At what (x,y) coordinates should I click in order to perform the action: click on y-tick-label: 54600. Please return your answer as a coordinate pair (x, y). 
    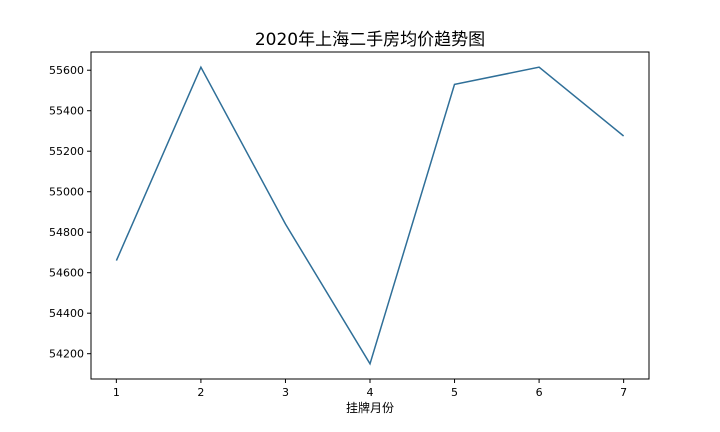
    Looking at the image, I should click on (66, 273).